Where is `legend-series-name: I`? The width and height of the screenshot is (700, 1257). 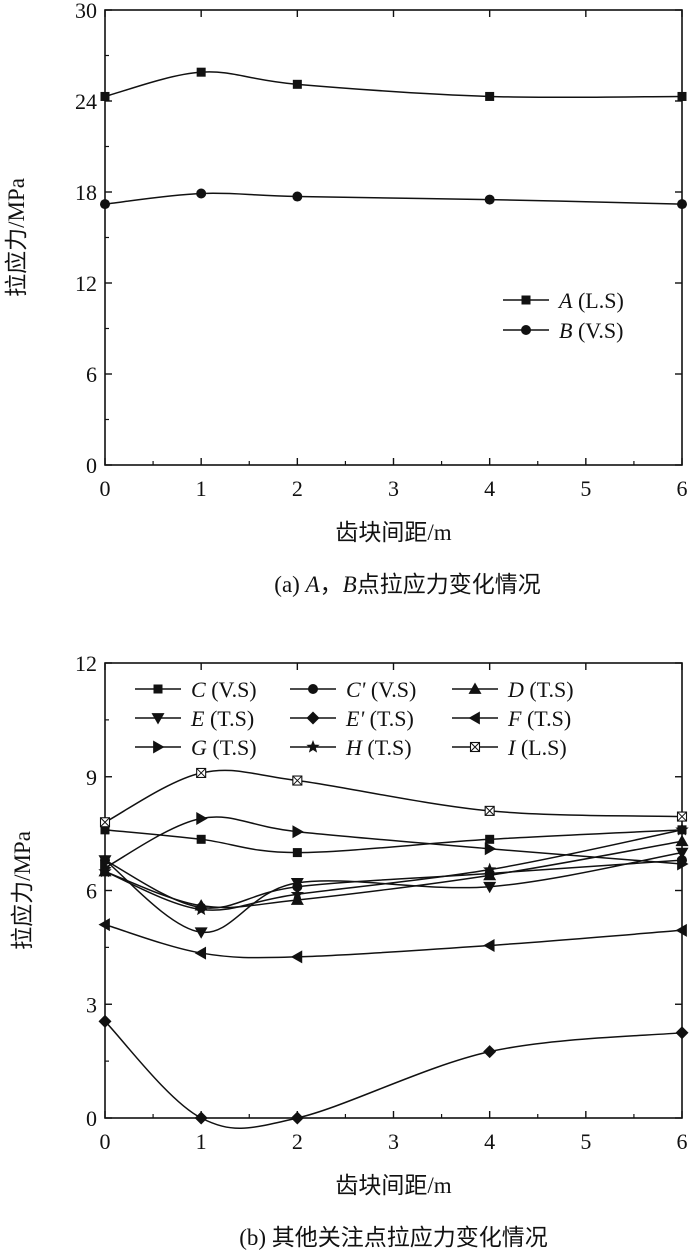 legend-series-name: I is located at coordinates (512, 747).